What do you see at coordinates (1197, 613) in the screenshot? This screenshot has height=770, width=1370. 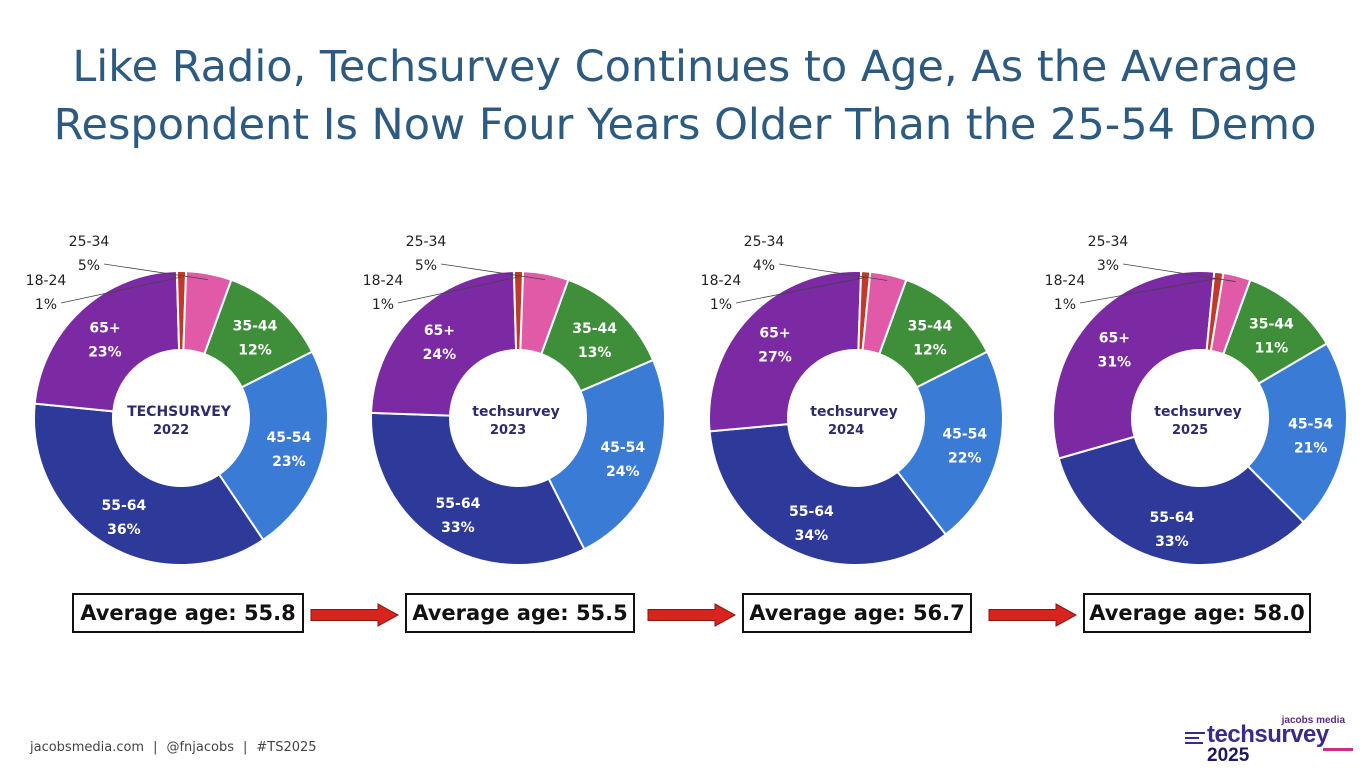 I see `average-age-box-2025: Average age: 58.0` at bounding box center [1197, 613].